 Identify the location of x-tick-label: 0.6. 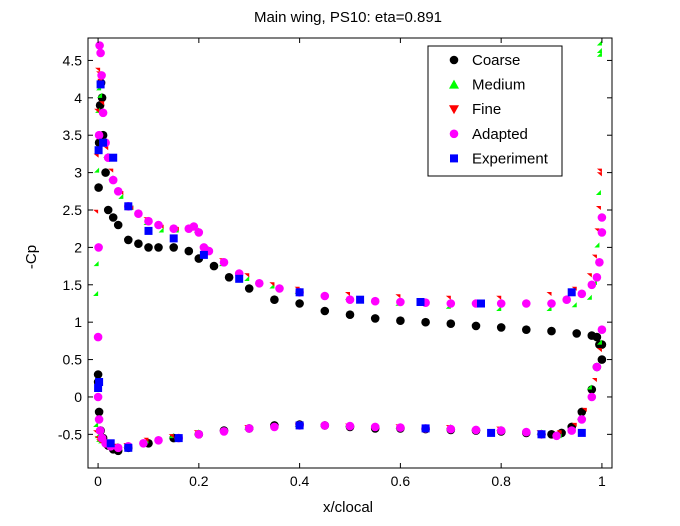
(401, 481).